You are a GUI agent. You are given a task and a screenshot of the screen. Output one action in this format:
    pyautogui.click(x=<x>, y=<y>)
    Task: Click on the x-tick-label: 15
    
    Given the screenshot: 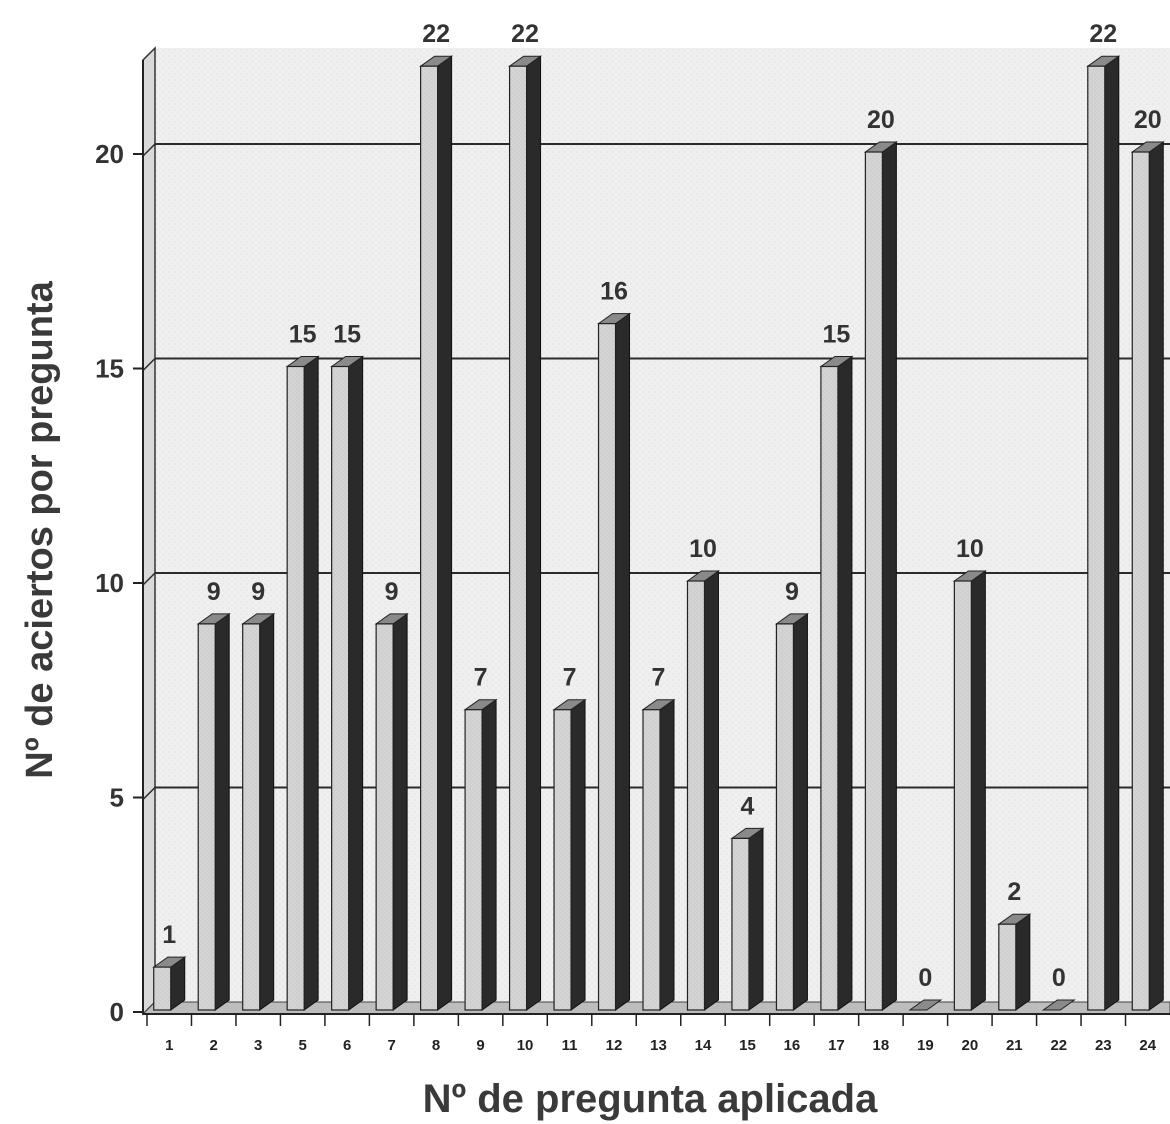 What is the action you would take?
    pyautogui.click(x=747, y=1045)
    